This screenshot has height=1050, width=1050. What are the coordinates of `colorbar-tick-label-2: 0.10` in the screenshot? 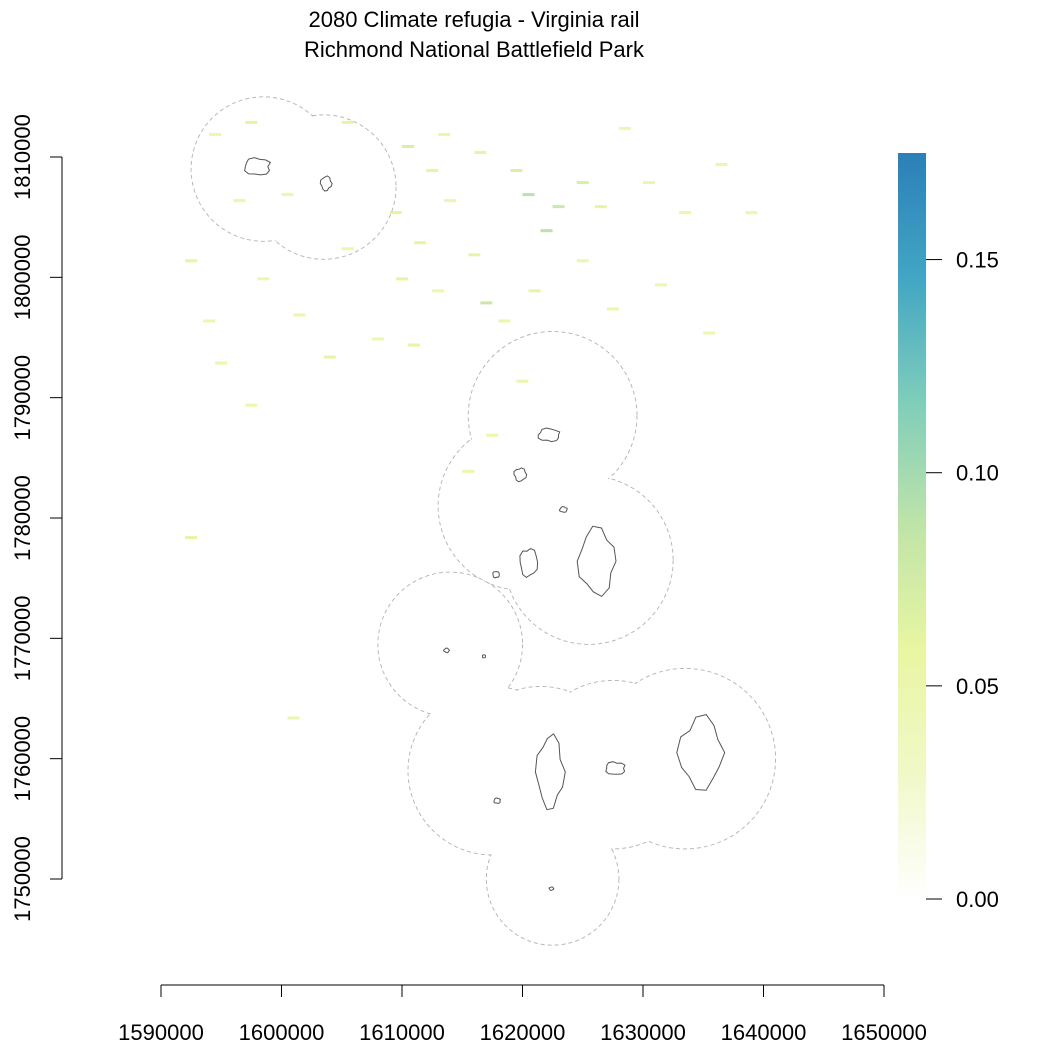 It's located at (977, 473).